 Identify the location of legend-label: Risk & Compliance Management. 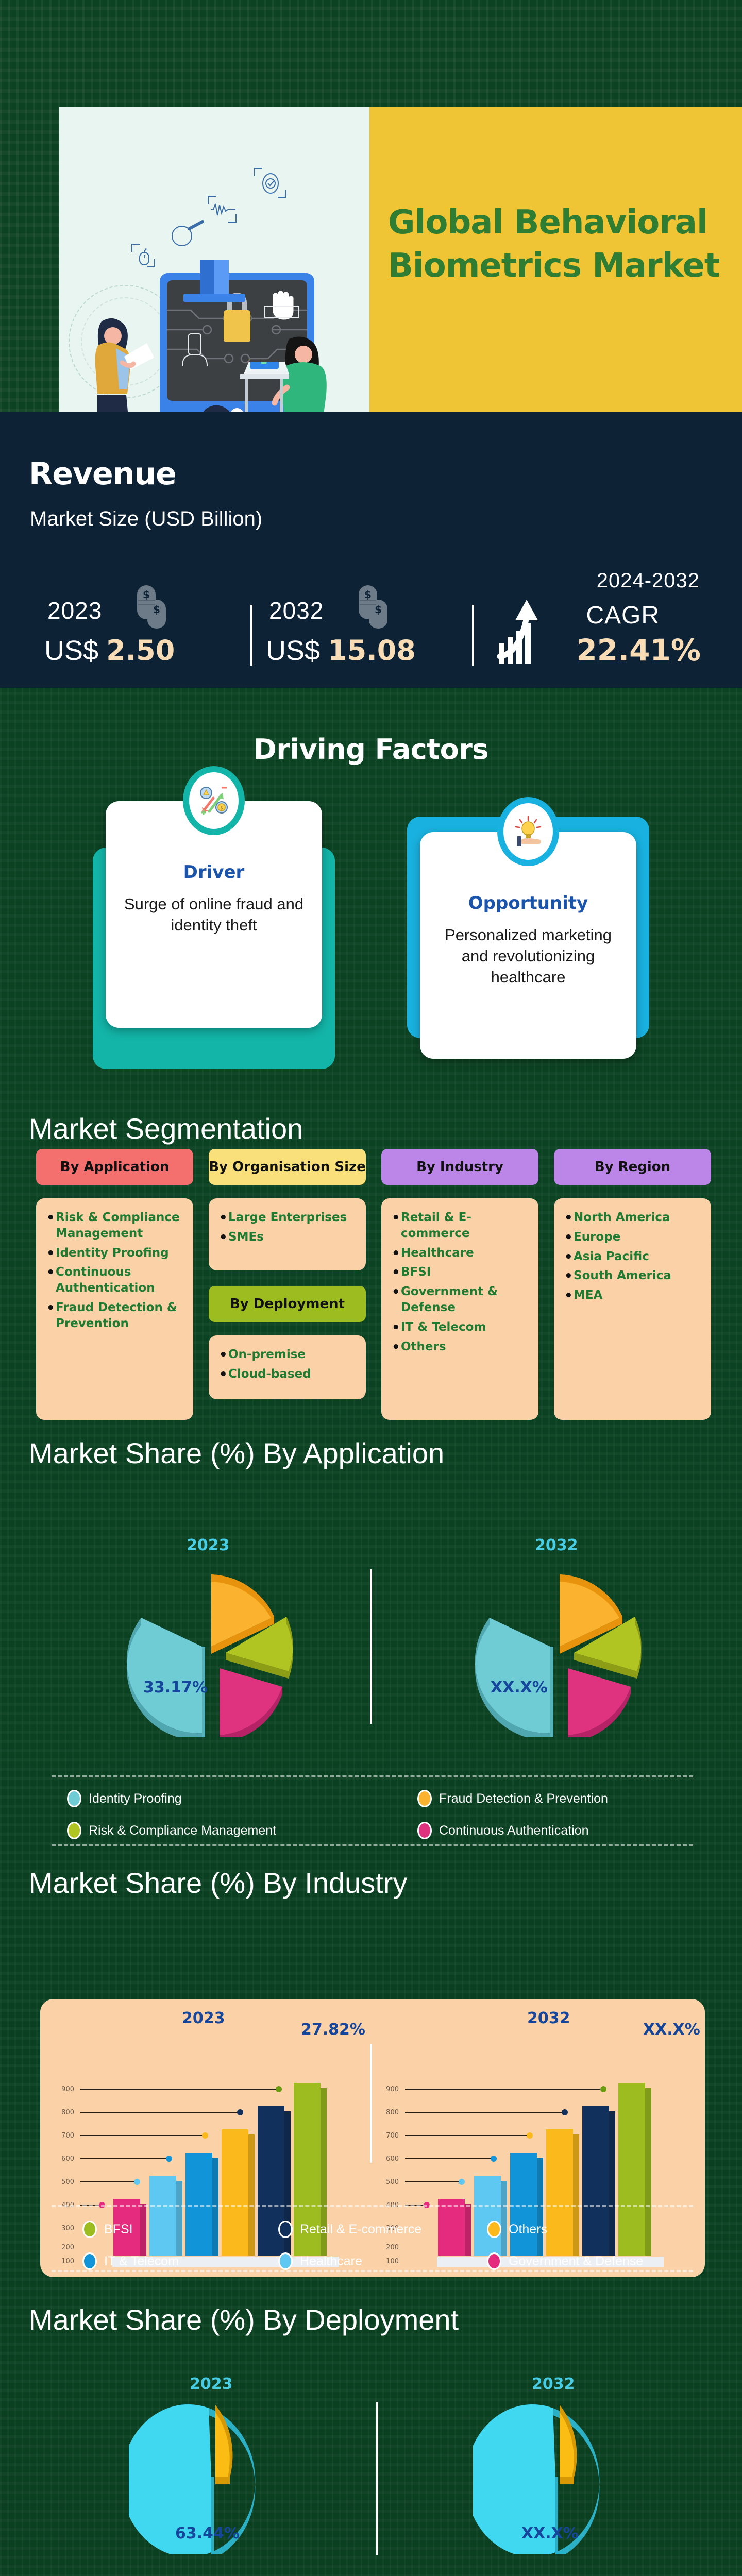
(183, 1830).